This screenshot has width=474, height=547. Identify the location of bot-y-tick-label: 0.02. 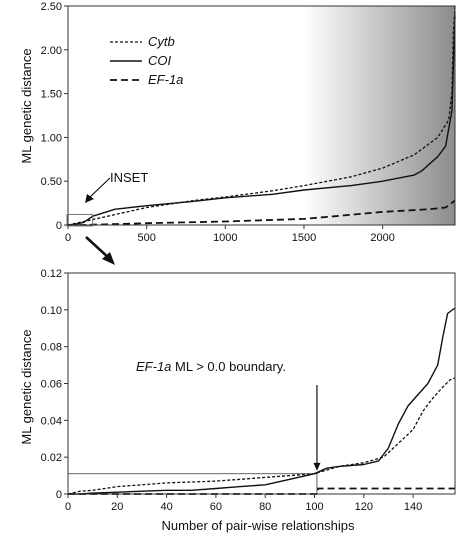
(51, 458).